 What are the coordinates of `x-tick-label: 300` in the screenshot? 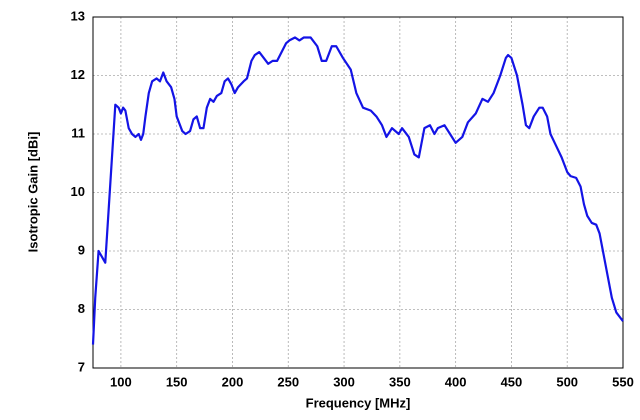 It's located at (344, 381).